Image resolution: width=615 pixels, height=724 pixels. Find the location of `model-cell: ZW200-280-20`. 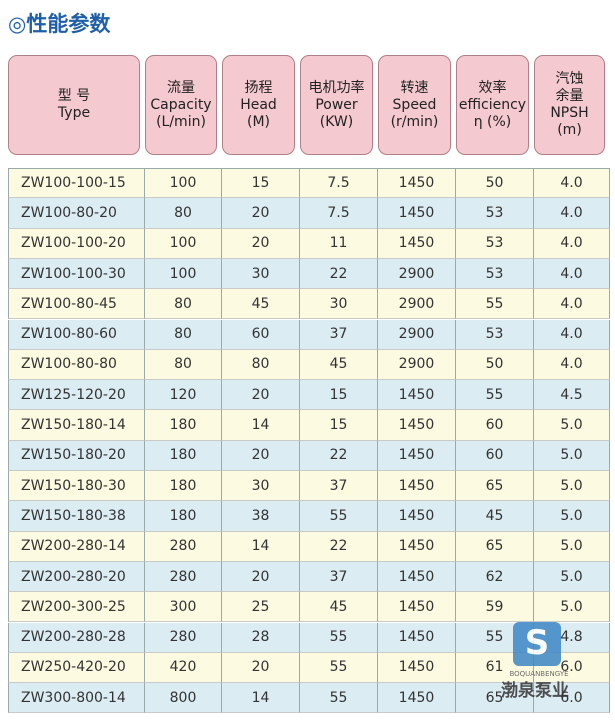

model-cell: ZW200-280-20 is located at coordinates (76, 577).